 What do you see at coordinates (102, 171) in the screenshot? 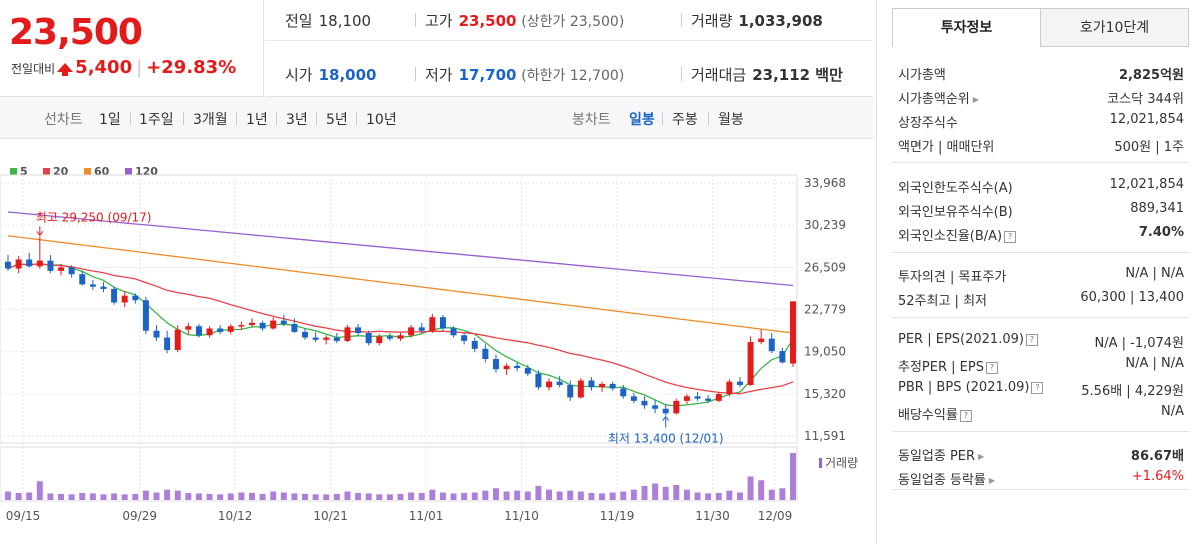
I see `legend-label: 60` at bounding box center [102, 171].